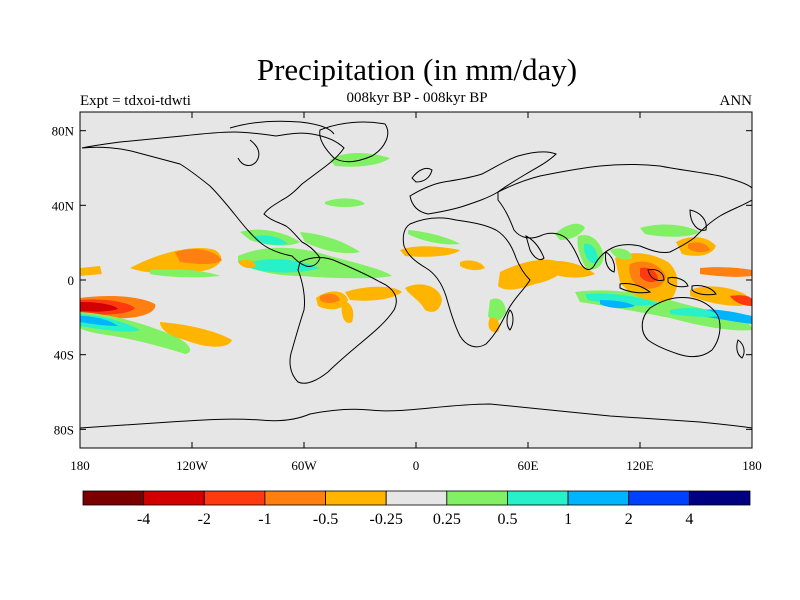 This screenshot has width=800, height=600. Describe the element at coordinates (204, 519) in the screenshot. I see `colorbar-label: -2` at that location.